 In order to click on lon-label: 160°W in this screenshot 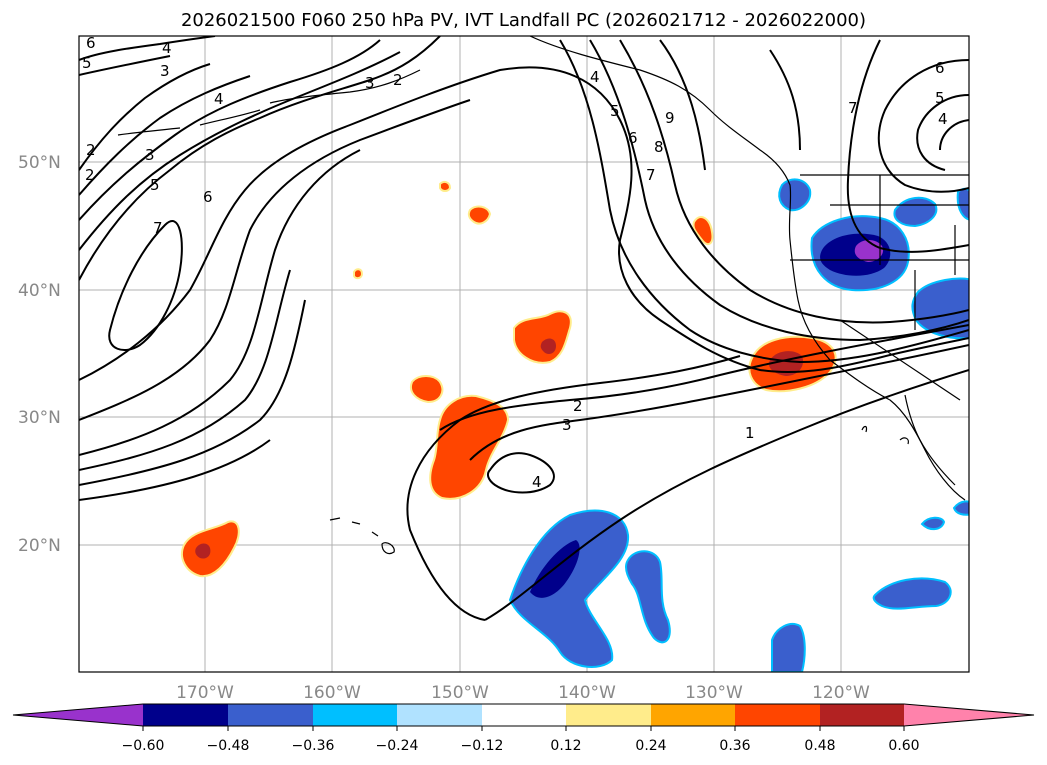, I will do `click(332, 693)`.